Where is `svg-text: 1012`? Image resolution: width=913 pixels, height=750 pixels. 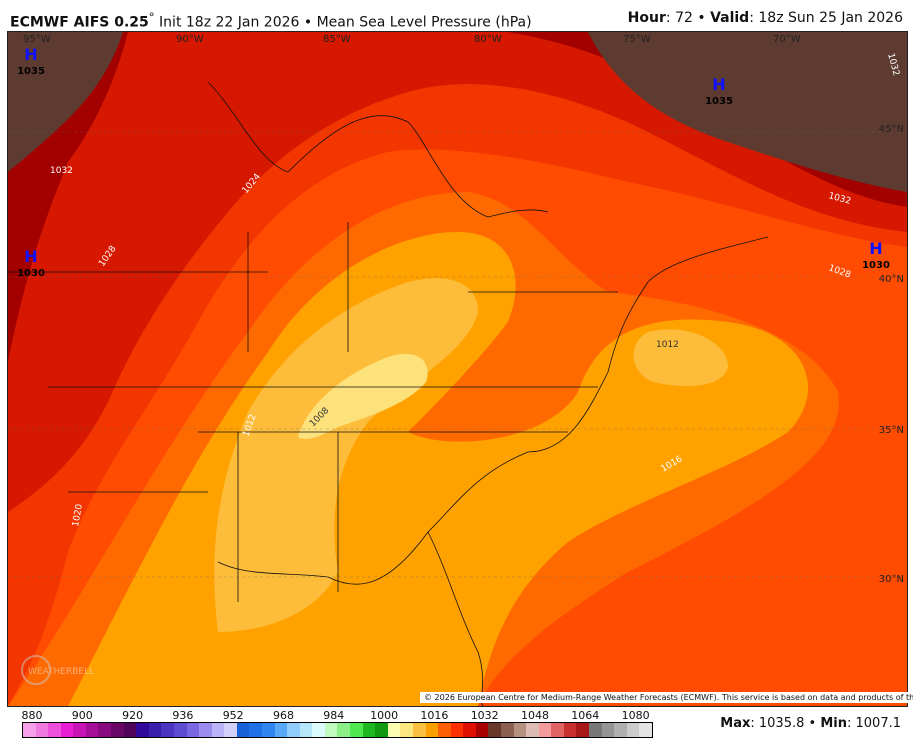 svg-text: 1012 is located at coordinates (667, 345).